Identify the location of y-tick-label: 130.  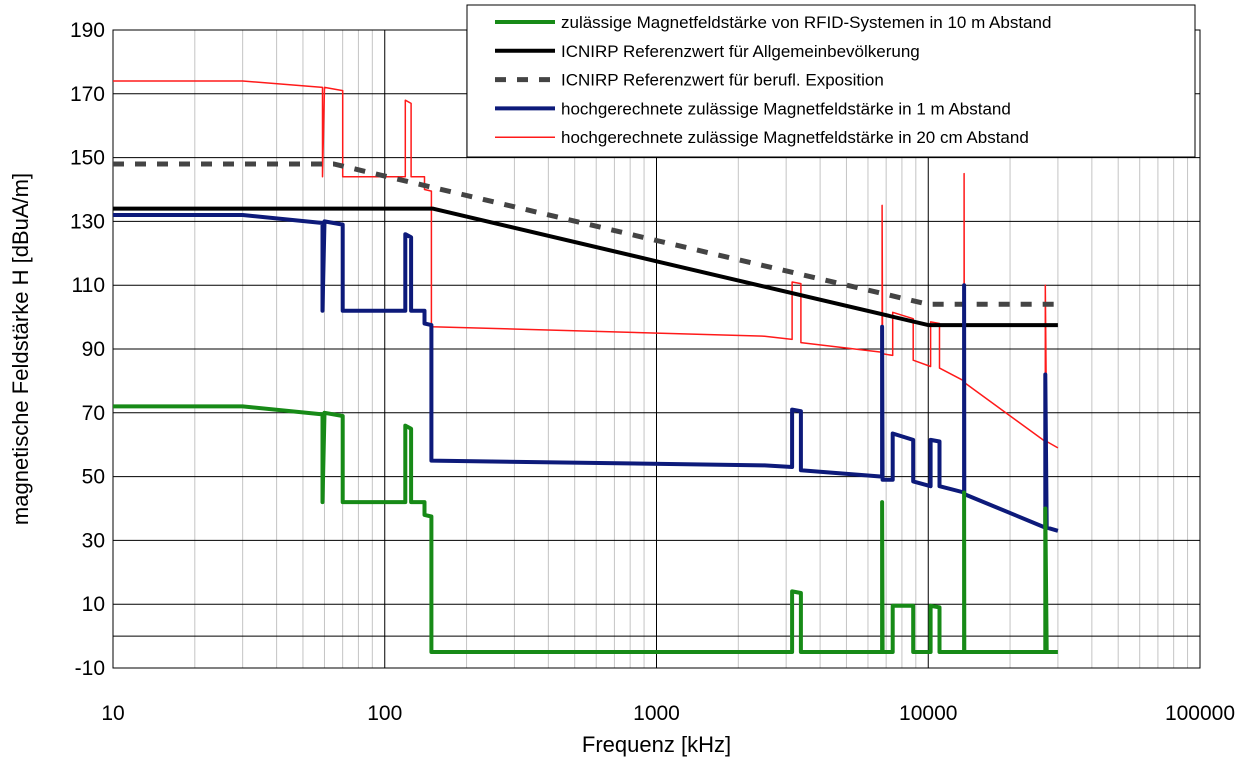
(87, 221).